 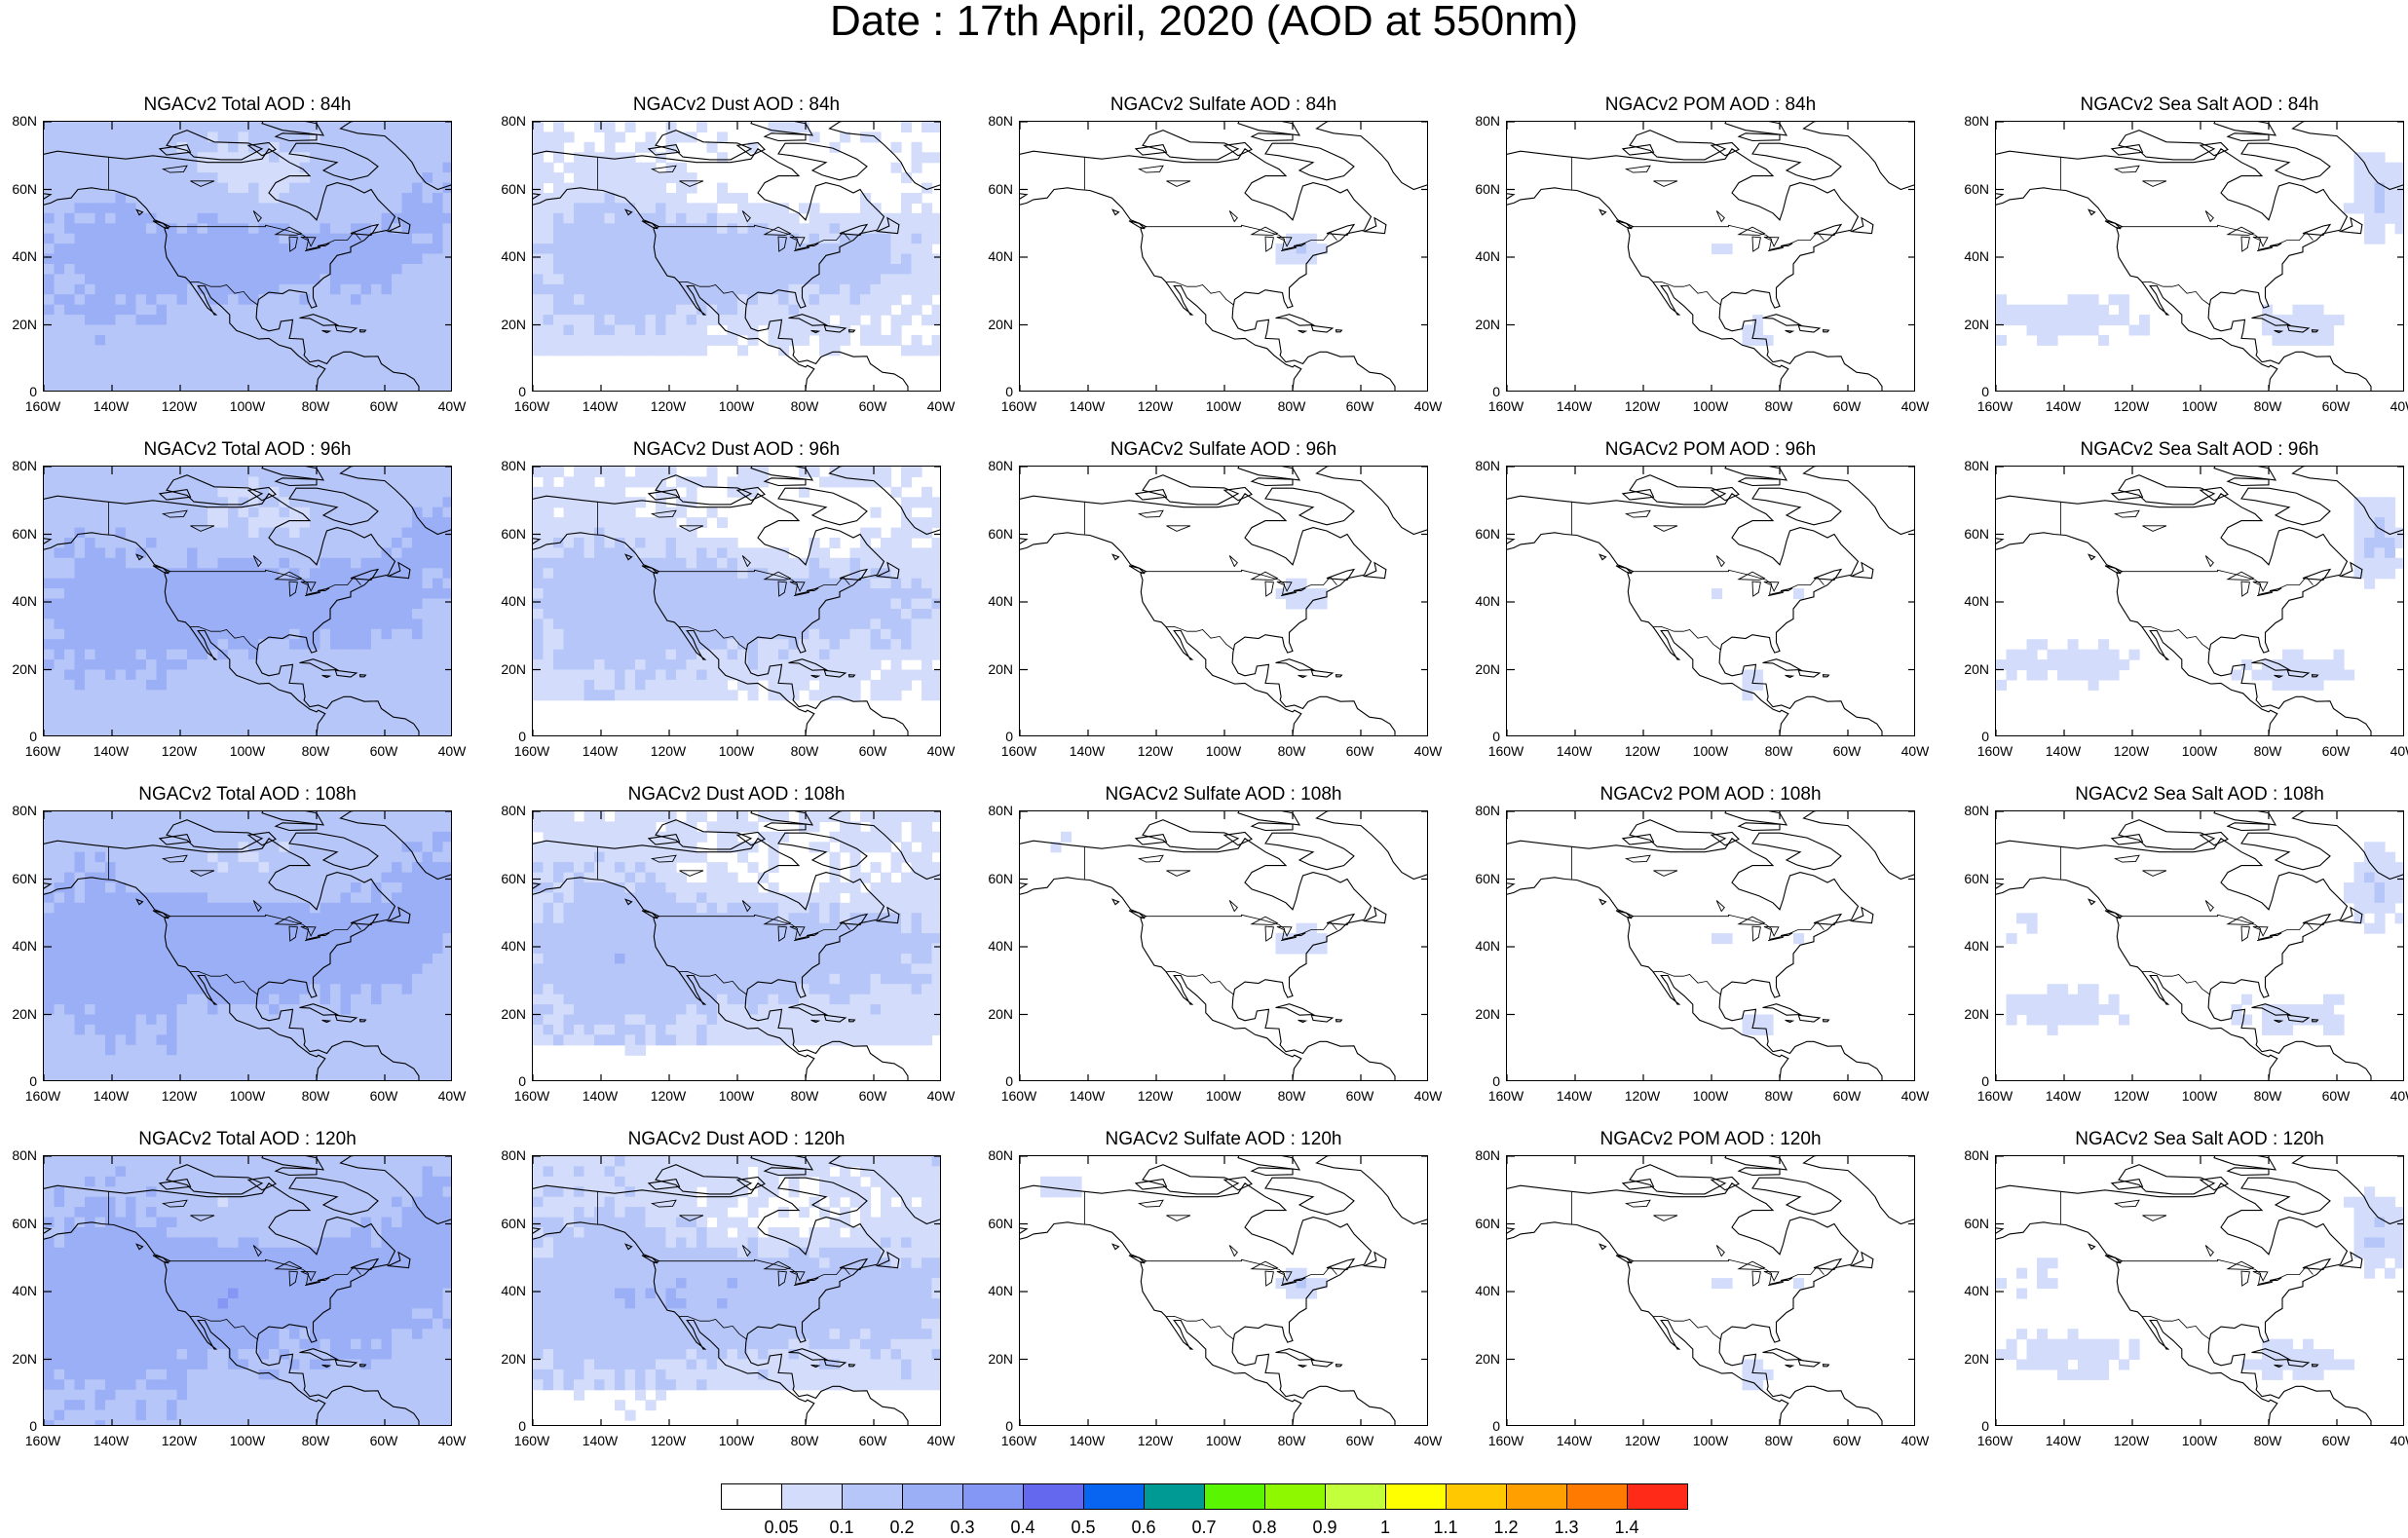 I want to click on aod-map, so click(x=2200, y=257).